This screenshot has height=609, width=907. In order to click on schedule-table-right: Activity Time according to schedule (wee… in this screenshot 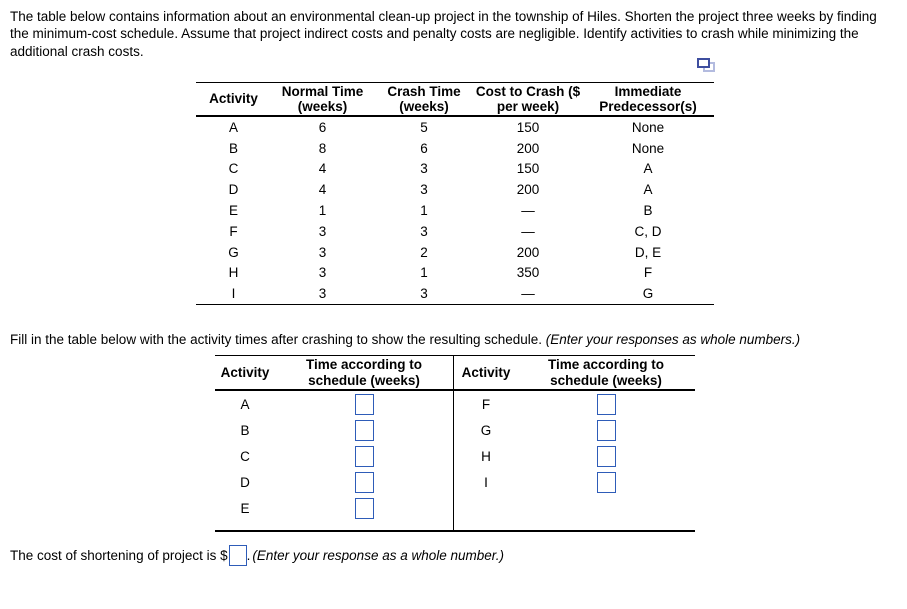, I will do `click(574, 443)`.